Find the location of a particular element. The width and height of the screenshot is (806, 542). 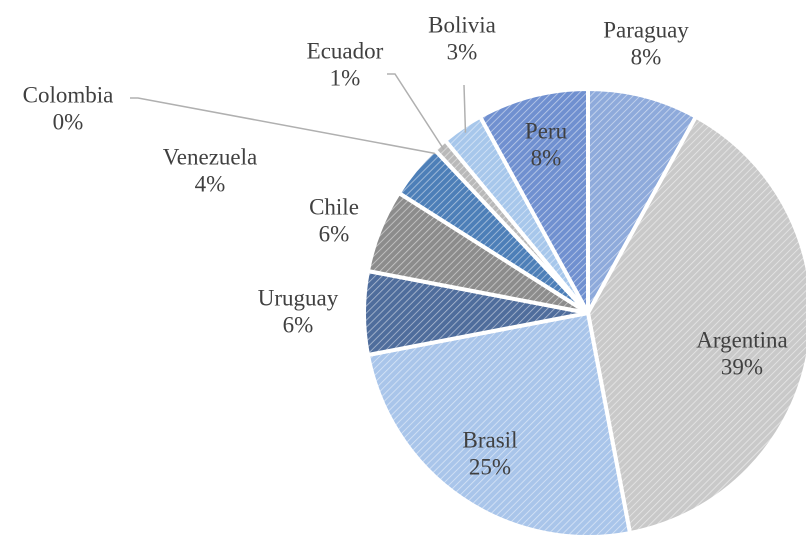

slice-label: Venezuela is located at coordinates (210, 156).